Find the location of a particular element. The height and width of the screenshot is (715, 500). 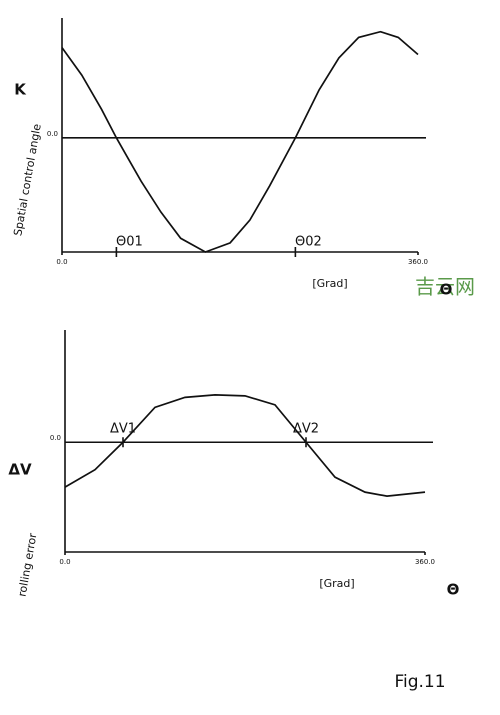

y-axis-label: Spatial control angle is located at coordinates (27, 180).